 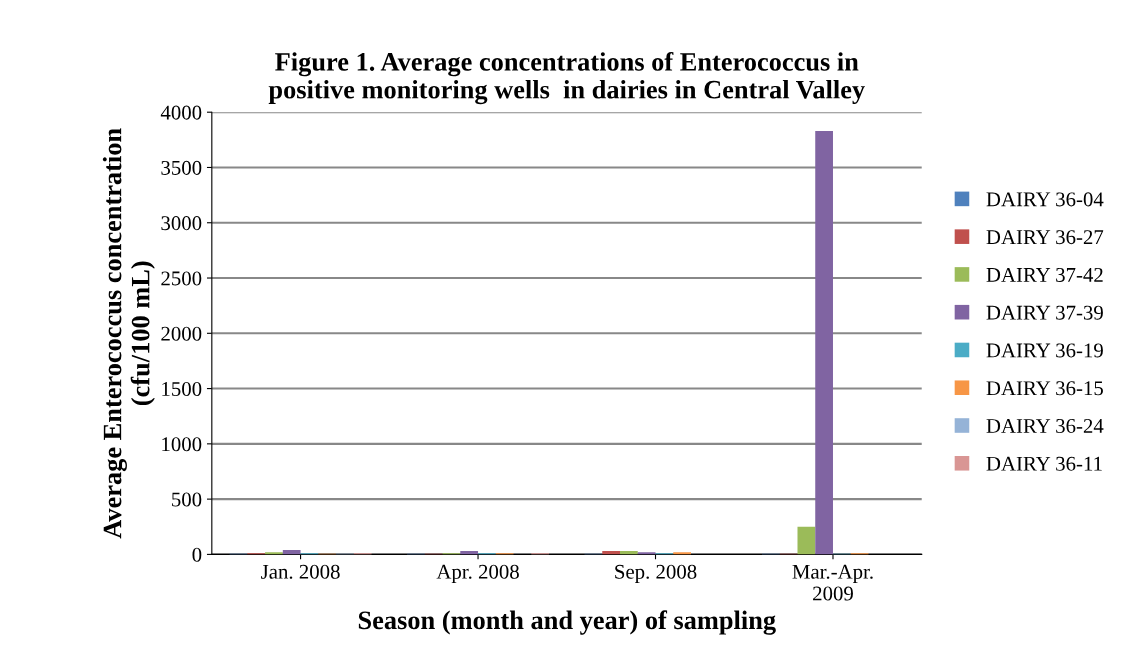 What do you see at coordinates (1045, 237) in the screenshot?
I see `legend-label: DAIRY 36-27` at bounding box center [1045, 237].